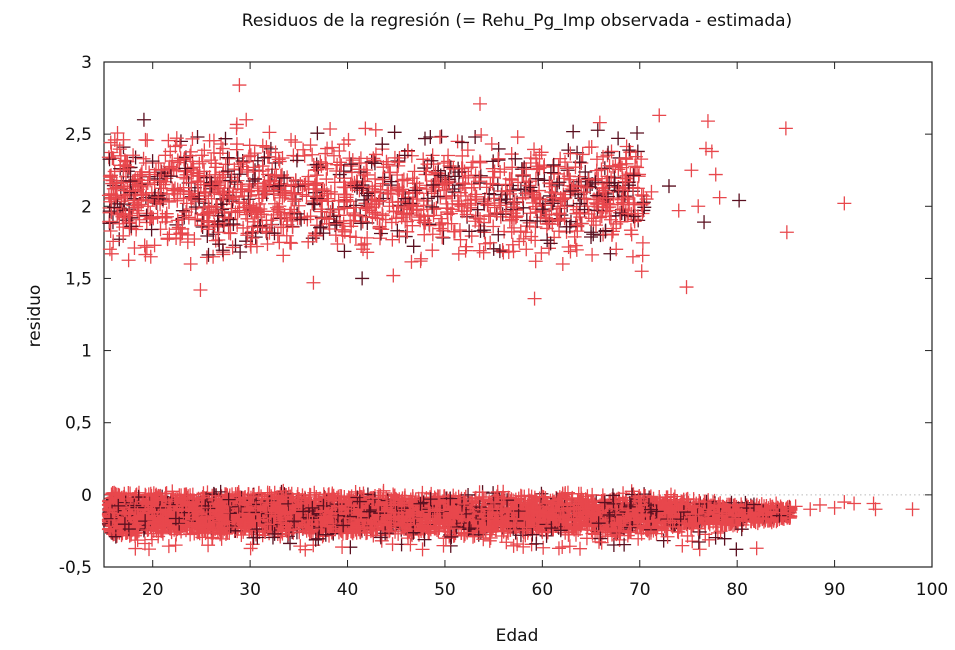 This screenshot has width=955, height=650. What do you see at coordinates (640, 590) in the screenshot?
I see `x-tick-label: 70` at bounding box center [640, 590].